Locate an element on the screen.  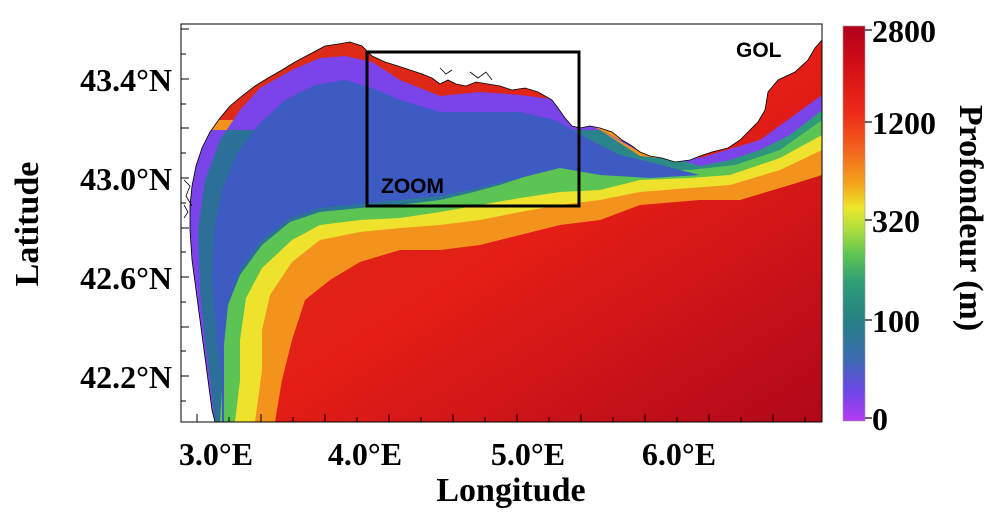
y-tick-label-42-6: 42.6°N is located at coordinates (126, 278).